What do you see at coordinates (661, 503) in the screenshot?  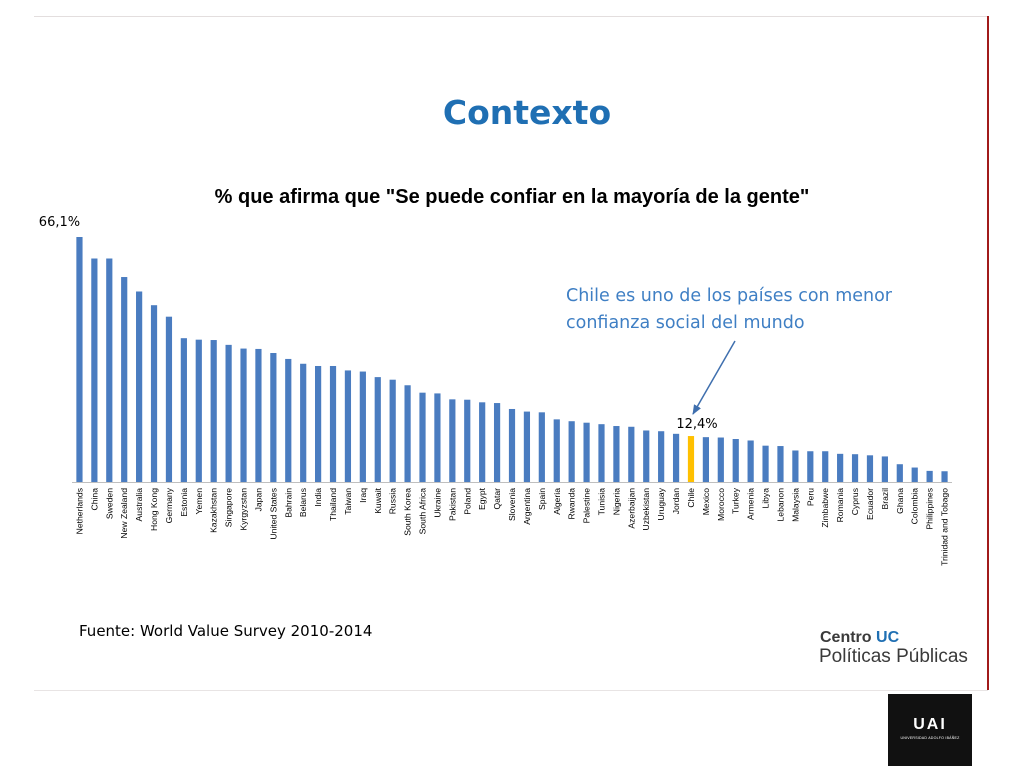 I see `tick-label: Uruguay` at bounding box center [661, 503].